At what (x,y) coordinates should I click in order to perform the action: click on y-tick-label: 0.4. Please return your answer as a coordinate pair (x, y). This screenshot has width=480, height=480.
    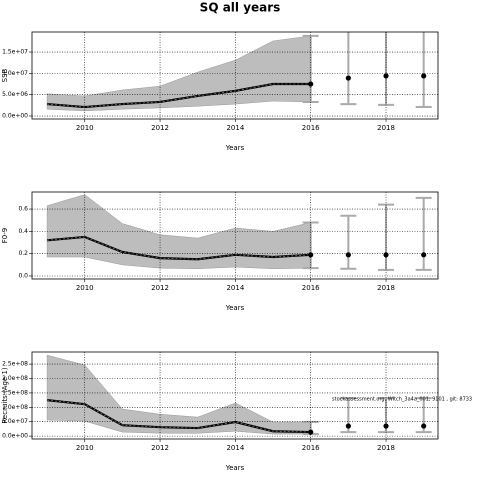
    Looking at the image, I should click on (23, 231).